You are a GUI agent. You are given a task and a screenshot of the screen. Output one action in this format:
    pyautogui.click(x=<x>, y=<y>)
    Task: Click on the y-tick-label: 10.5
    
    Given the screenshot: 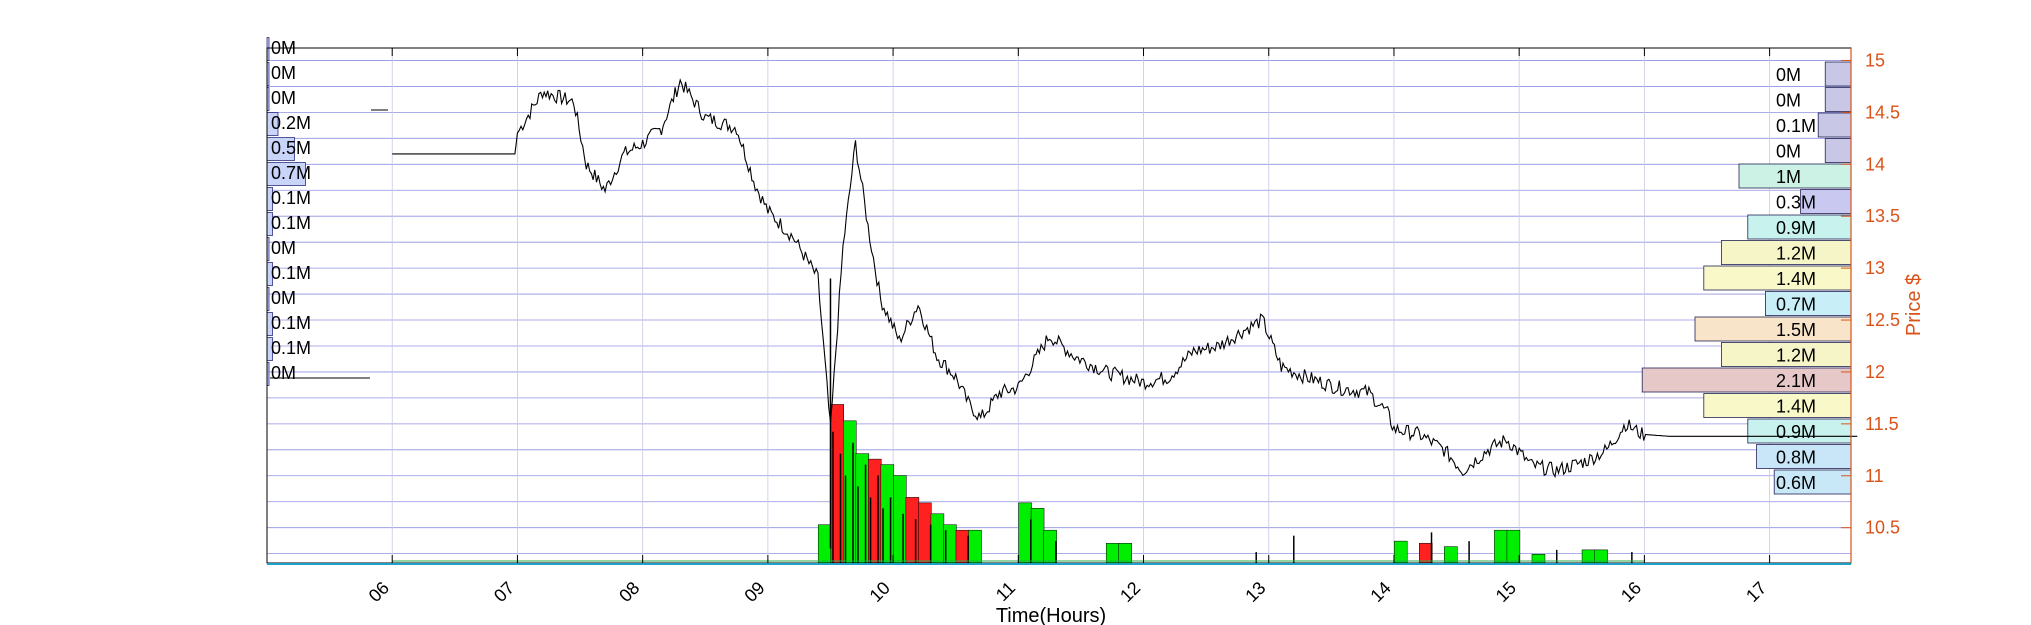 What is the action you would take?
    pyautogui.click(x=1882, y=528)
    